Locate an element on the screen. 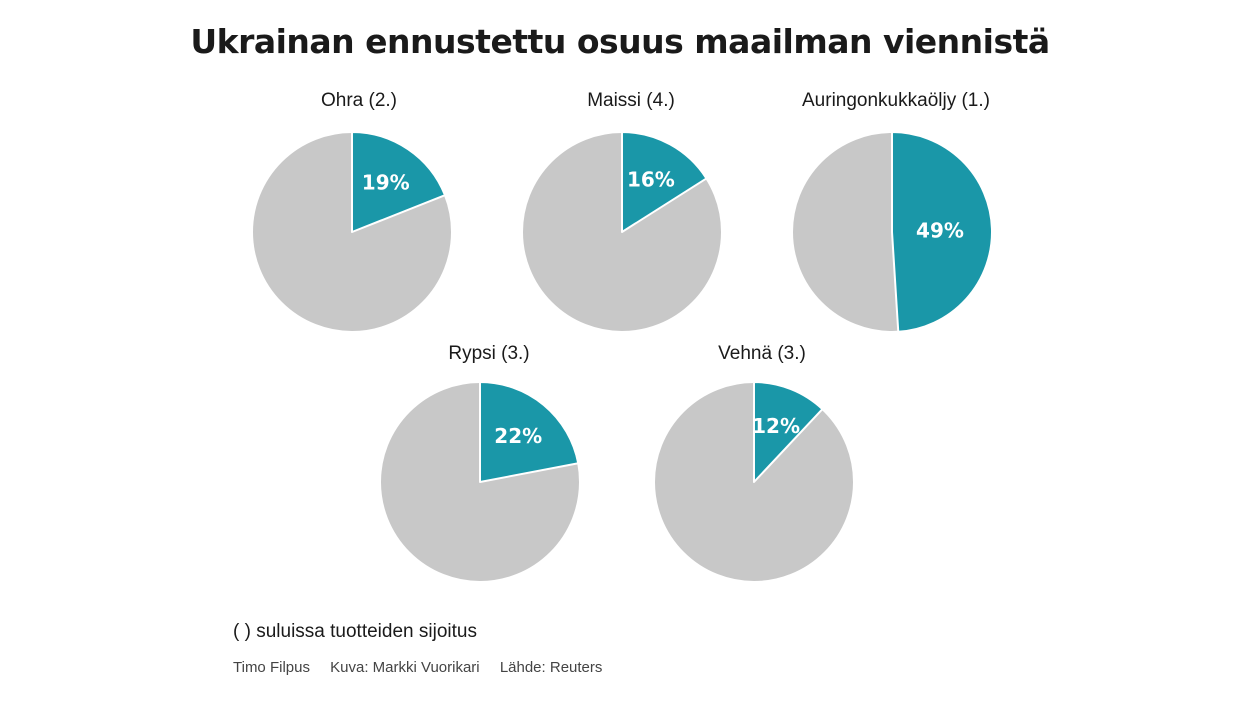  pie-chart-maissi: 16% is located at coordinates (622, 232).